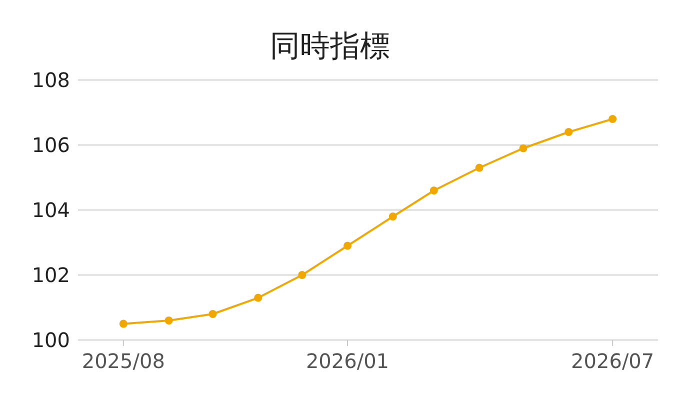  What do you see at coordinates (51, 145) in the screenshot?
I see `y-tick-label: 106` at bounding box center [51, 145].